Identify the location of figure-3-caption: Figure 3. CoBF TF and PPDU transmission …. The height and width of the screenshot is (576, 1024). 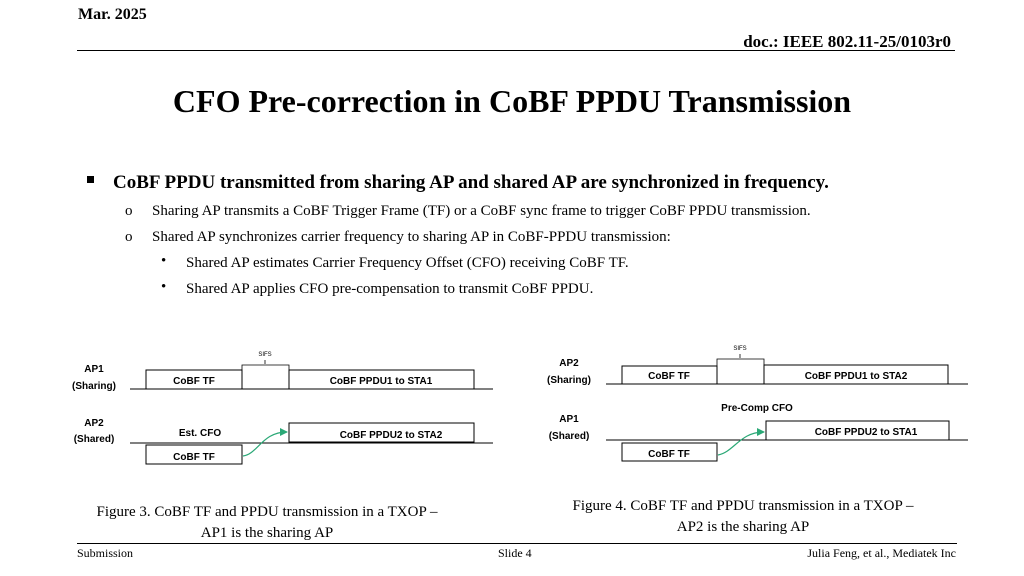
(267, 523).